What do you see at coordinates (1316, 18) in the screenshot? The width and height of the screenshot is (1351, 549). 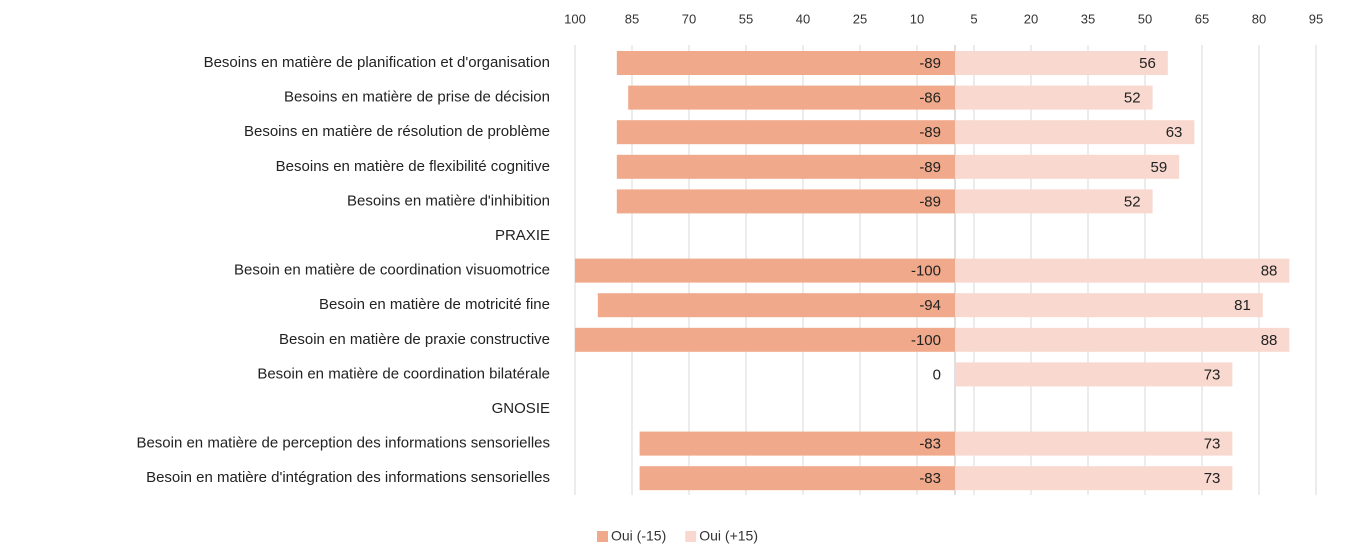 I see `x-tick-label: 95` at bounding box center [1316, 18].